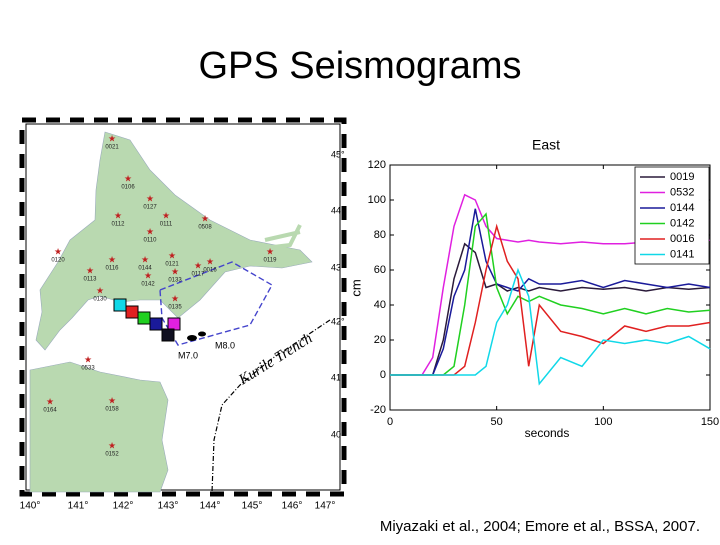 The width and height of the screenshot is (720, 545). Describe the element at coordinates (225, 345) in the screenshot. I see `event-label: M8.0` at that location.